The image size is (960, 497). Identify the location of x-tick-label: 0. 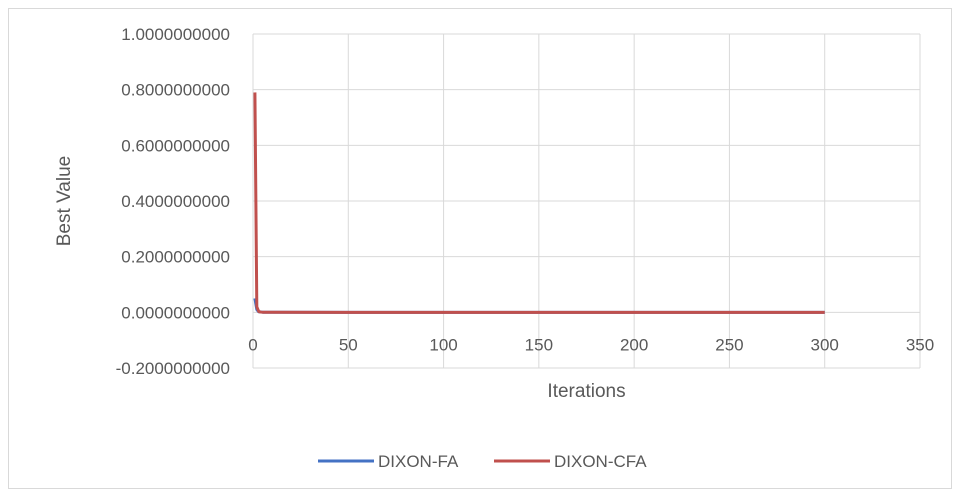
(252, 344).